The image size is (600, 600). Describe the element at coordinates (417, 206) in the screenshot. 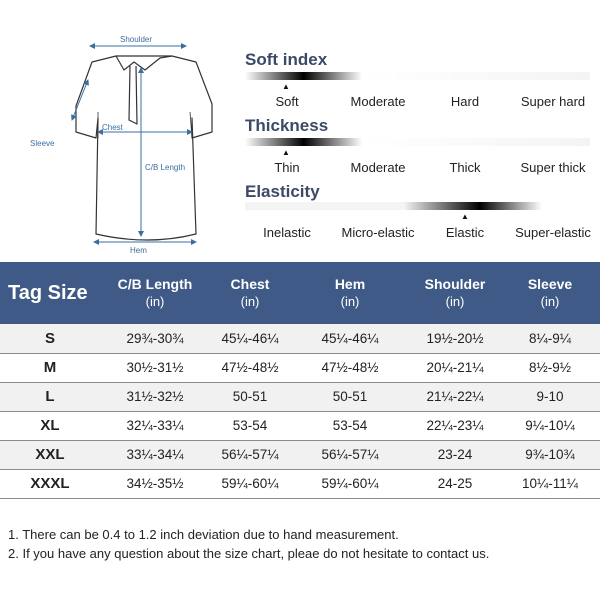

I see `elasticity-gradient-bar` at that location.